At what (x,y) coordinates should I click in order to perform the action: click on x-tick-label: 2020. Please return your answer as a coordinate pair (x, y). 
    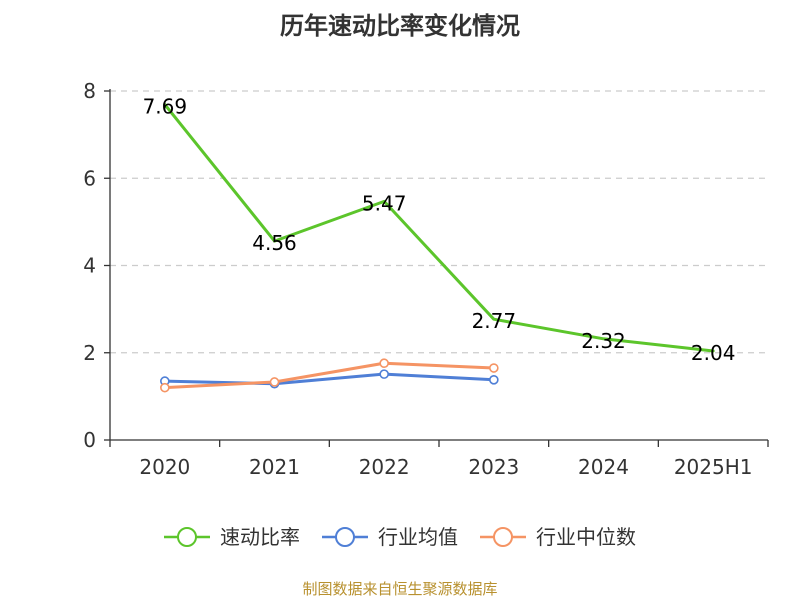
    Looking at the image, I should click on (164, 467).